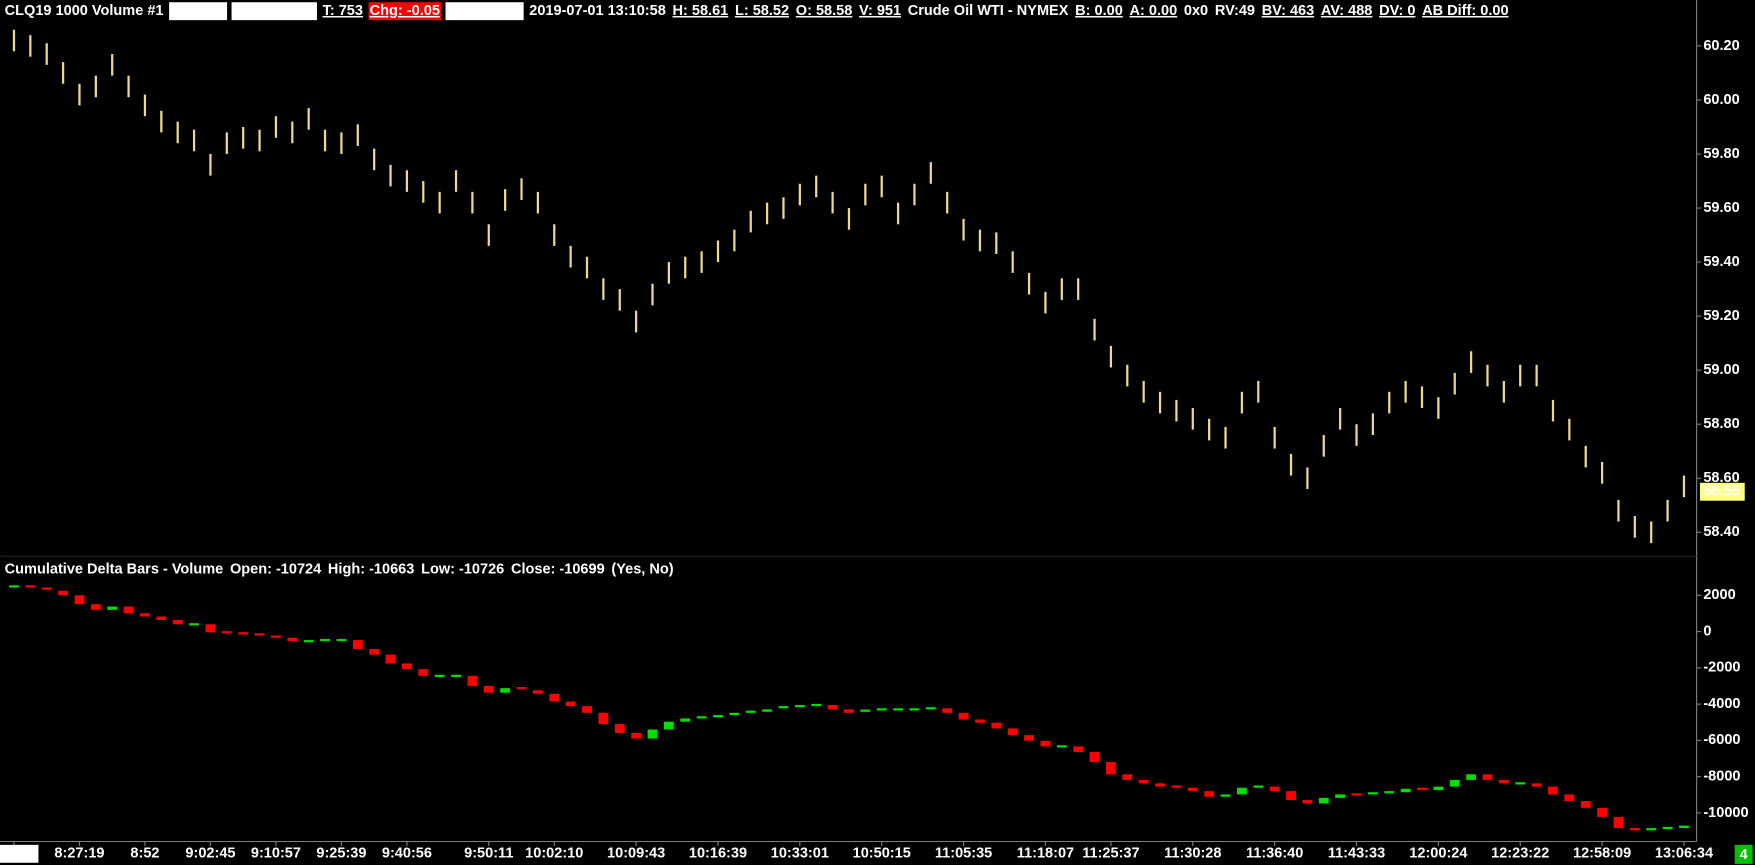  I want to click on x-tick-label: 9:10:57, so click(276, 854).